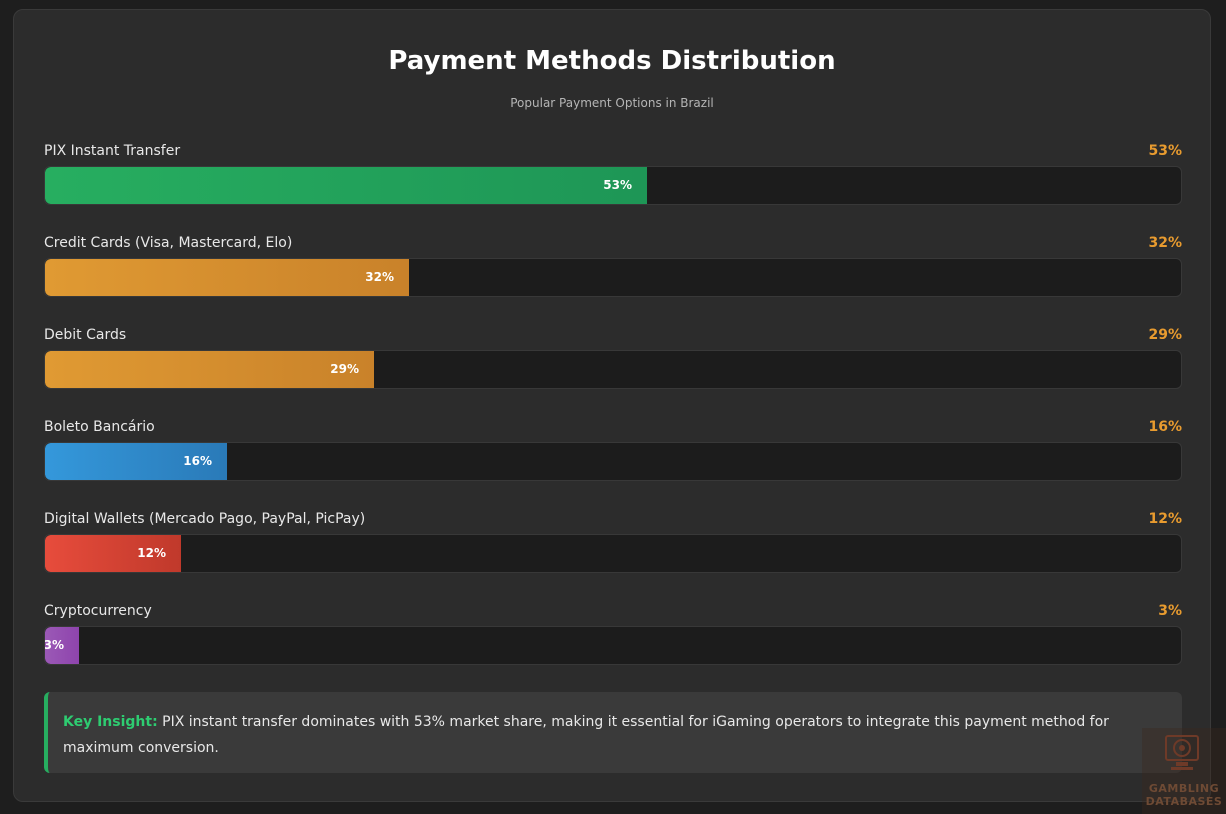 The image size is (1226, 814). I want to click on bar-value-label: 29%, so click(1165, 335).